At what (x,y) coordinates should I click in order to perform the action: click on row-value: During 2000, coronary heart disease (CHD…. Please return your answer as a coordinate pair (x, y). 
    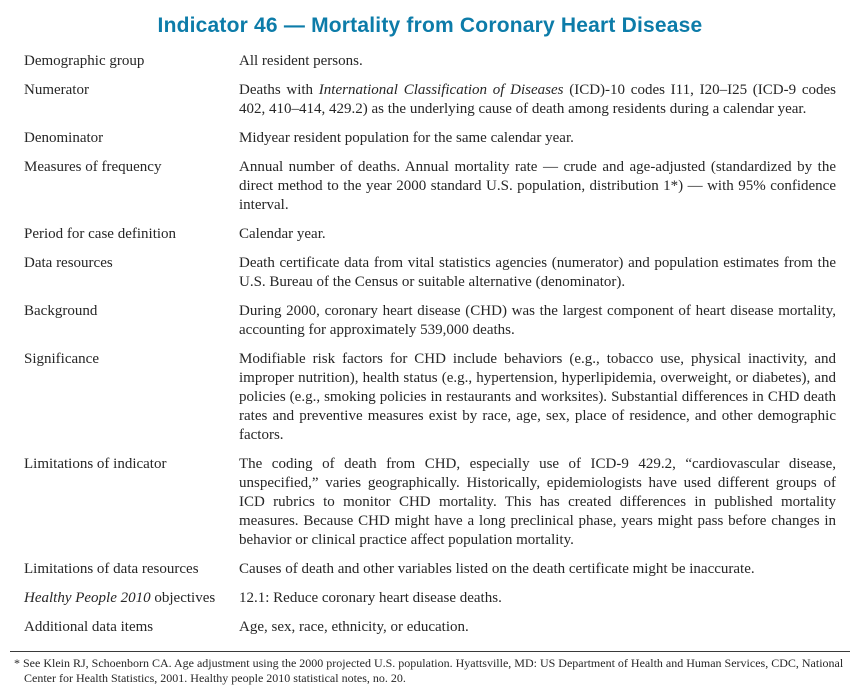
    Looking at the image, I should click on (537, 320).